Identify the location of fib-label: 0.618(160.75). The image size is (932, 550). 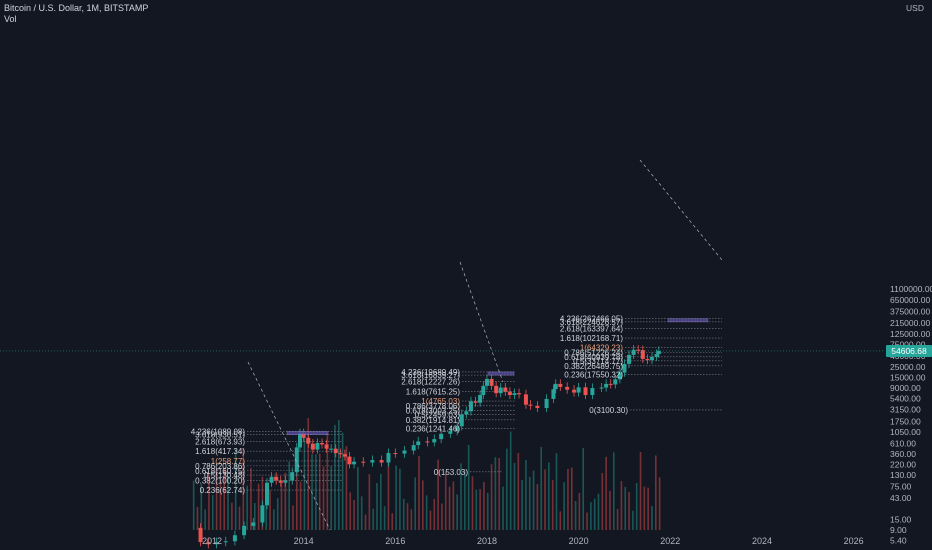
(220, 471).